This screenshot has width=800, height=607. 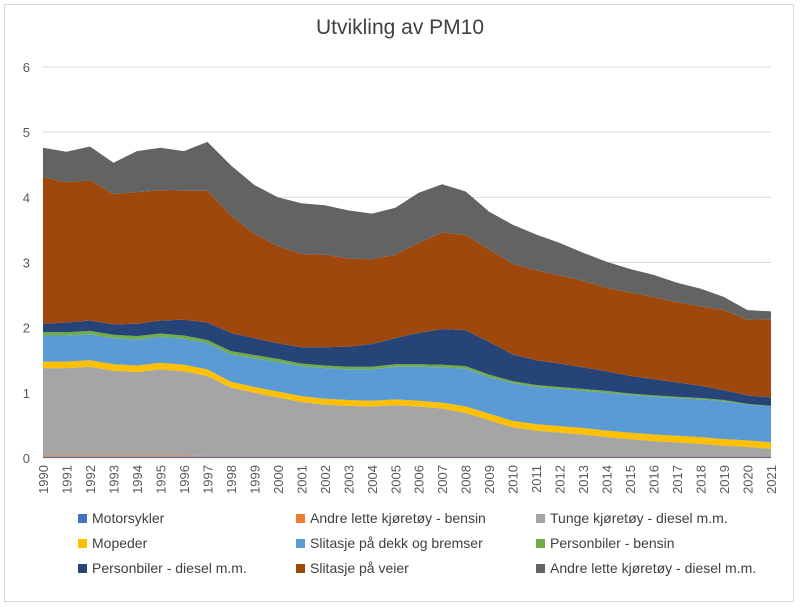 What do you see at coordinates (120, 543) in the screenshot?
I see `legend-label: Mopeder` at bounding box center [120, 543].